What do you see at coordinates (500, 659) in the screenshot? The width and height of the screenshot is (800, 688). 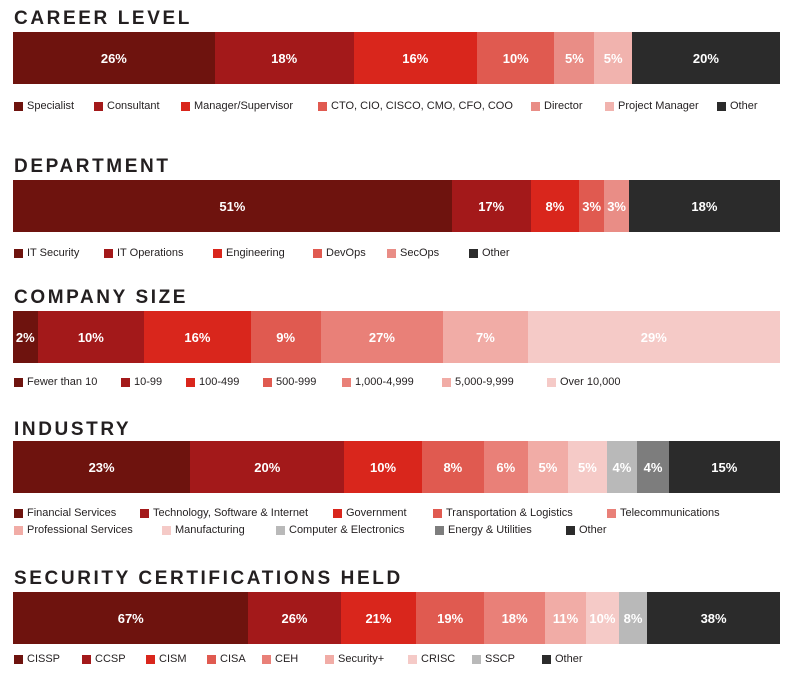 I see `legend-label: SSCP` at bounding box center [500, 659].